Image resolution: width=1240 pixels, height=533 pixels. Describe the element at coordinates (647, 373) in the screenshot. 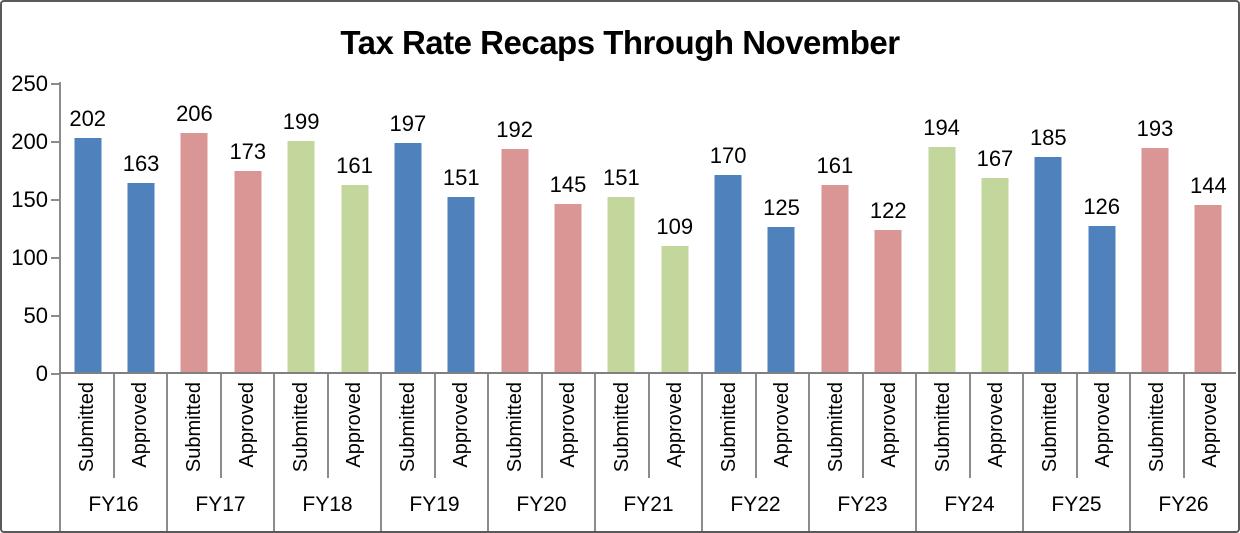

I see `x-axis-baseline` at that location.